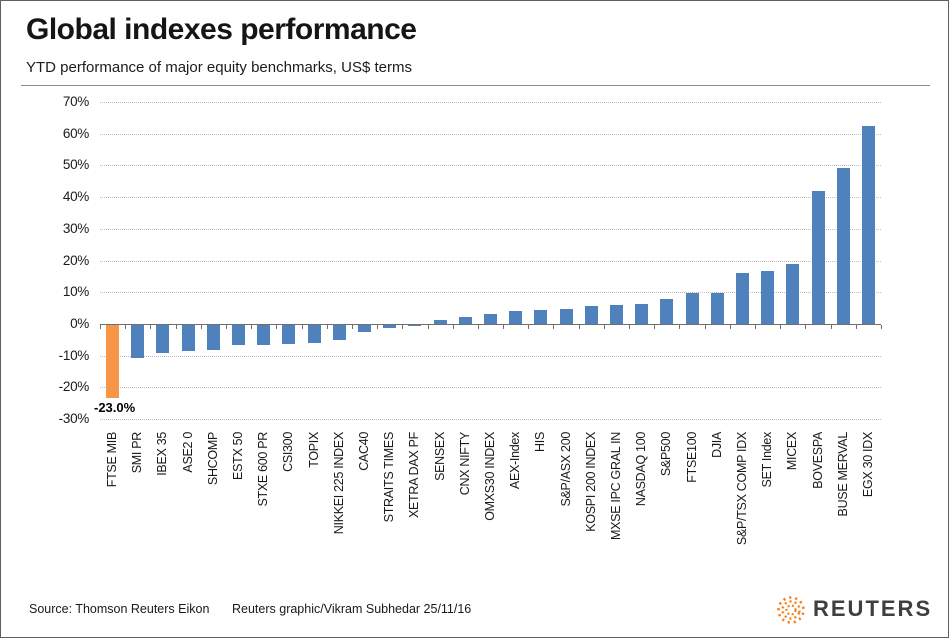 Image resolution: width=949 pixels, height=638 pixels. What do you see at coordinates (162, 454) in the screenshot?
I see `x-axis-label: IBEX 35` at bounding box center [162, 454].